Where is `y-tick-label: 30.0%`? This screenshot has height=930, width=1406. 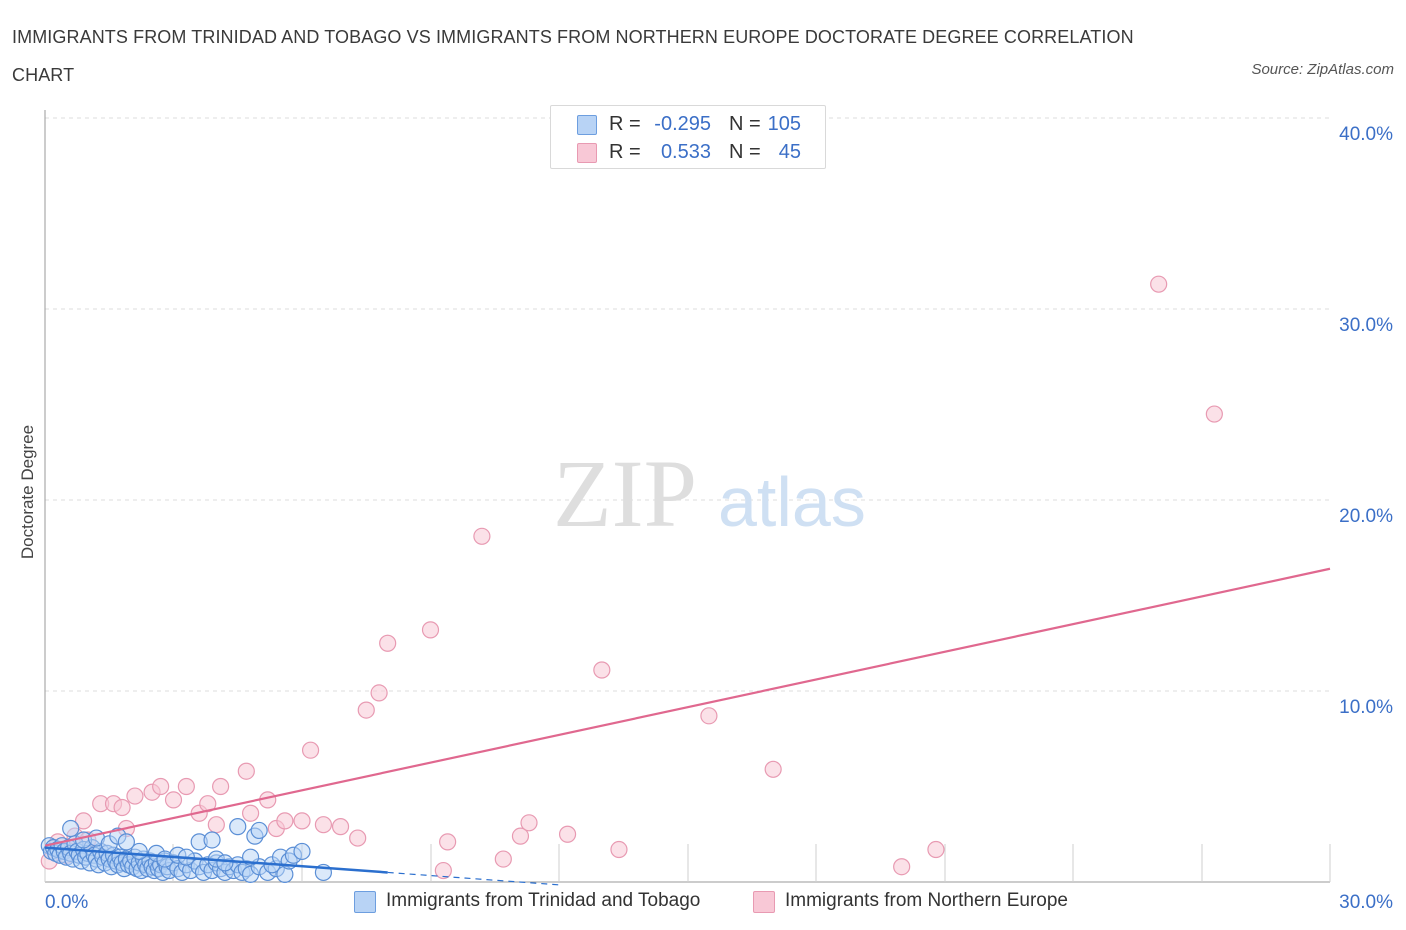
y-tick-label: 30.0% is located at coordinates (1366, 325).